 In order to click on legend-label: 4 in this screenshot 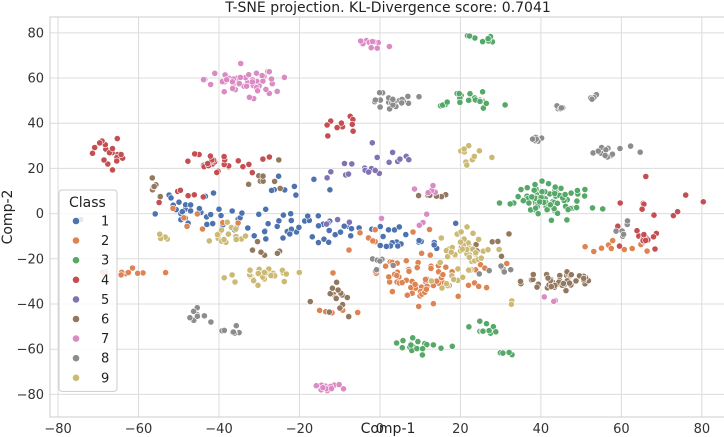, I will do `click(105, 280)`.